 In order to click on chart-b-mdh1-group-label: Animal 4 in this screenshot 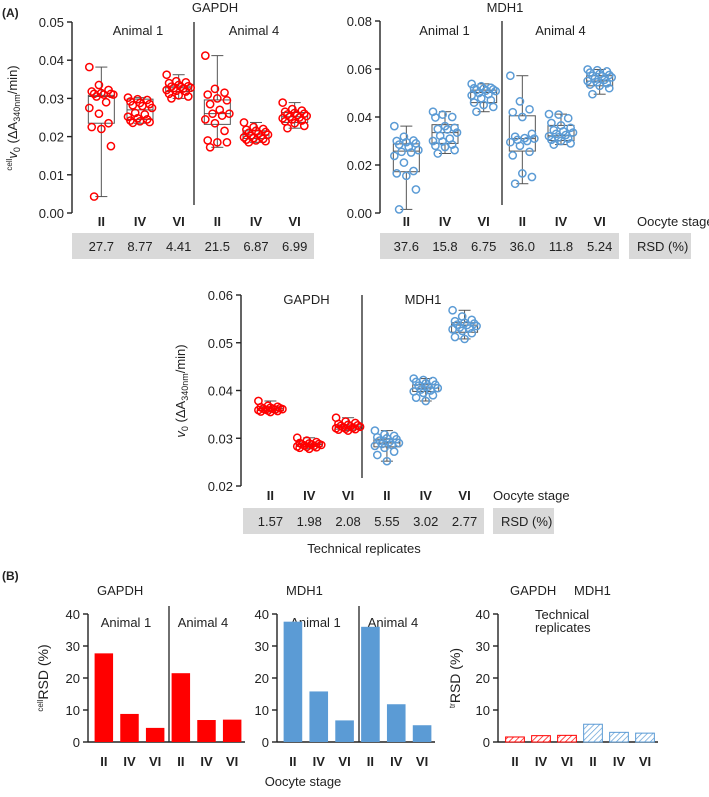, I will do `click(393, 622)`.